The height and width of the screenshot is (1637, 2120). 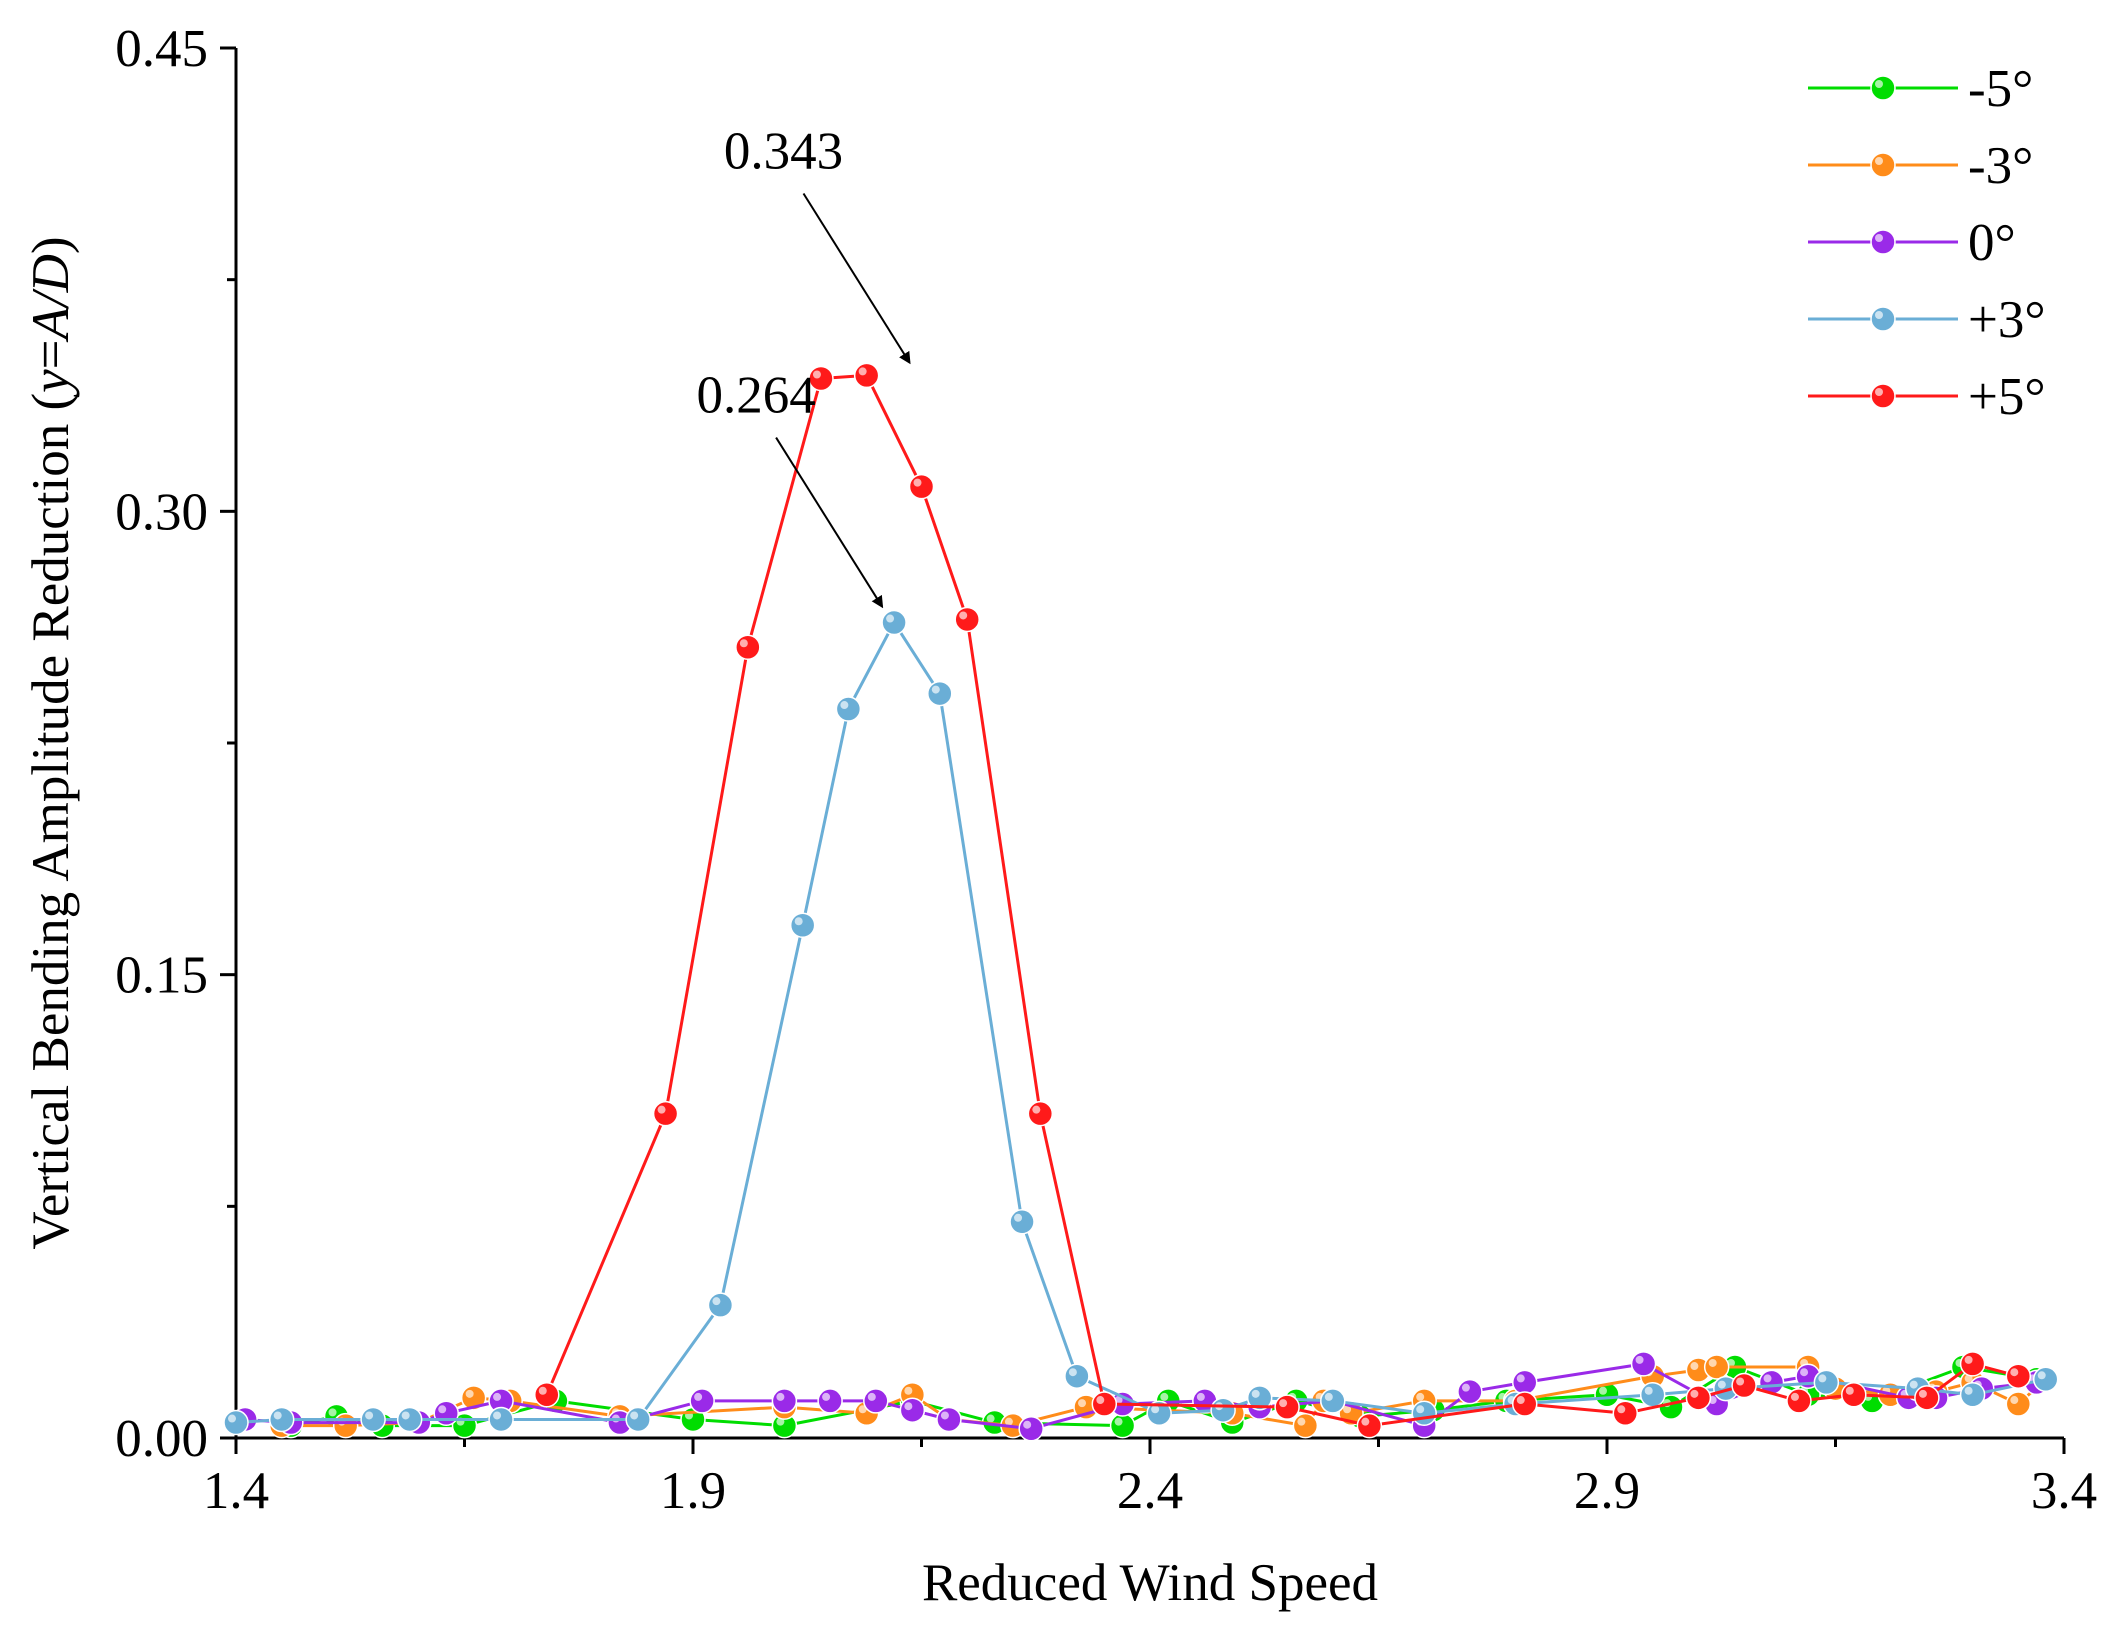 I want to click on y-axis-title-expression: A/D, so click(x=51, y=298).